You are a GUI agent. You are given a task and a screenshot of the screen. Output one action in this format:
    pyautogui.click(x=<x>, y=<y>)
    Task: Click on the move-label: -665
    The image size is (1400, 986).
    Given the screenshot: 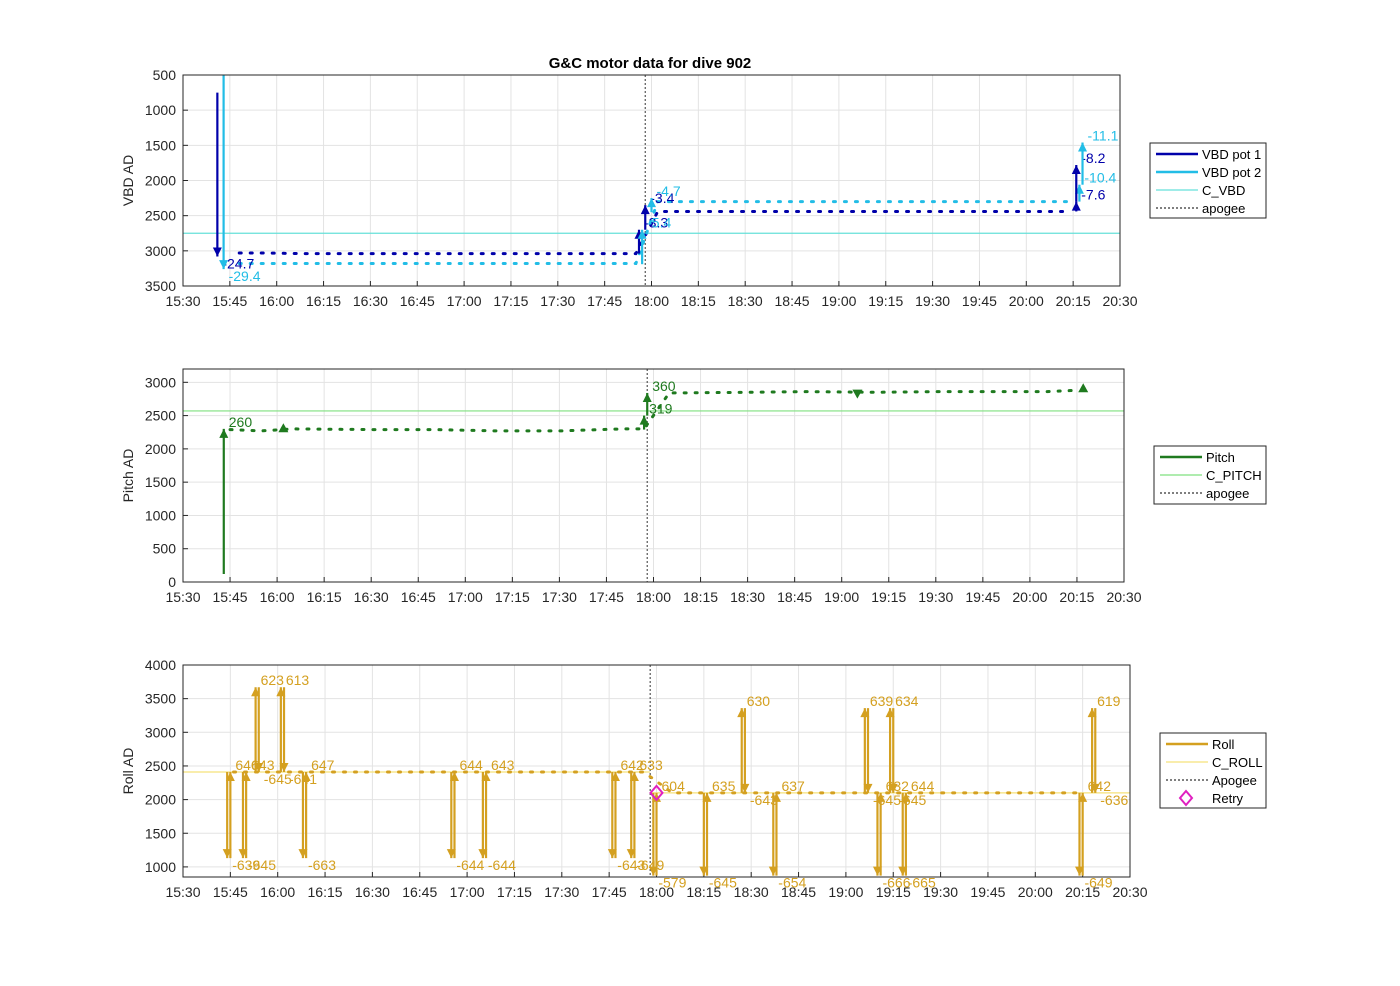 What is the action you would take?
    pyautogui.click(x=922, y=883)
    